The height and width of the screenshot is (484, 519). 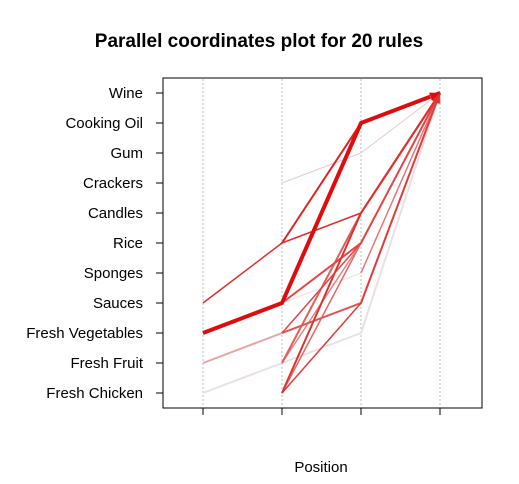 What do you see at coordinates (115, 213) in the screenshot?
I see `y-tick-label-candles: Candles` at bounding box center [115, 213].